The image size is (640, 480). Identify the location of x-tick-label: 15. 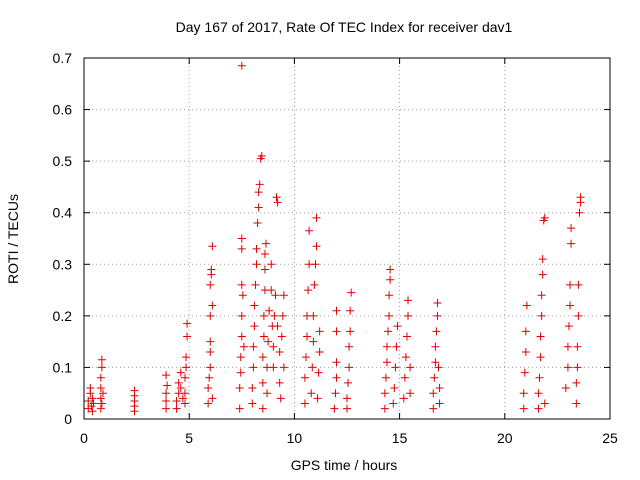
(400, 438).